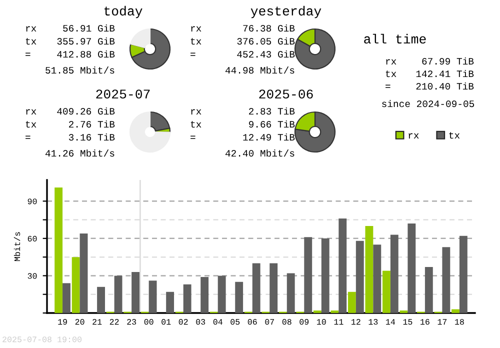 This screenshot has width=500, height=348. Describe the element at coordinates (445, 86) in the screenshot. I see `text: 210.40 TiB` at that location.